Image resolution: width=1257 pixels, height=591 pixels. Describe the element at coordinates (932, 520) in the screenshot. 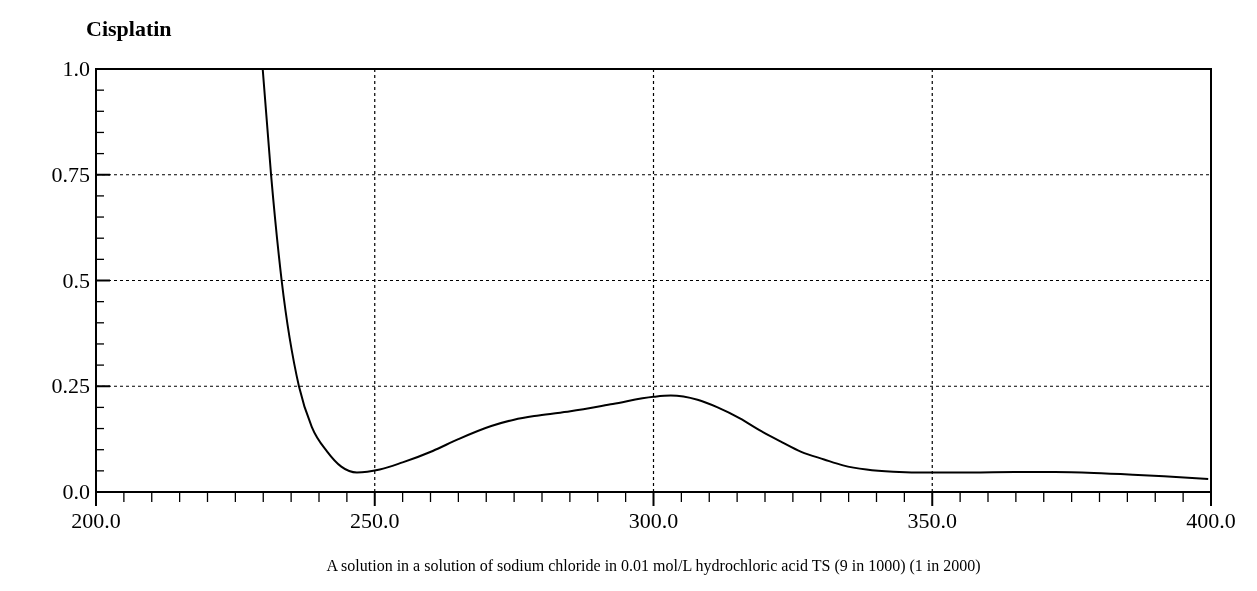

I see `x-tick-label: 350.0` at that location.